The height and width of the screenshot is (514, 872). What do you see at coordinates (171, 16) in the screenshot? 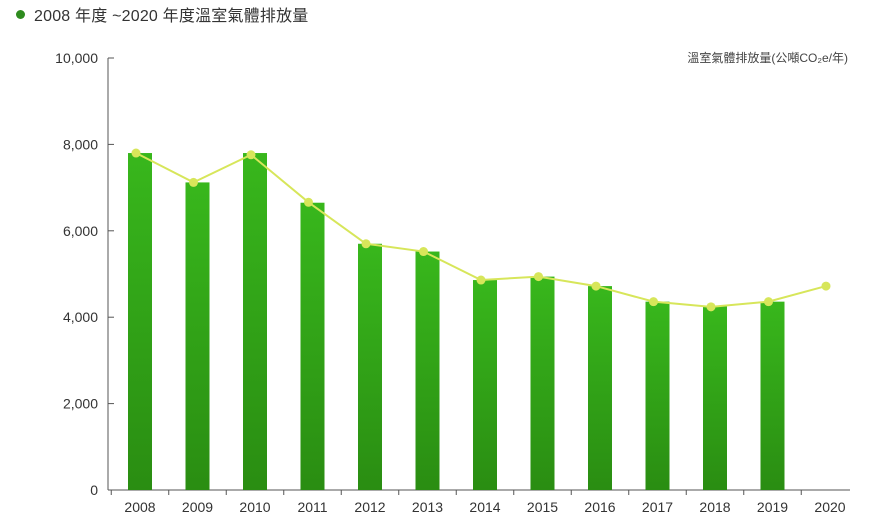
I see `chart-title: 2008 年度 ~2020 年度溫室氣體排放量` at bounding box center [171, 16].